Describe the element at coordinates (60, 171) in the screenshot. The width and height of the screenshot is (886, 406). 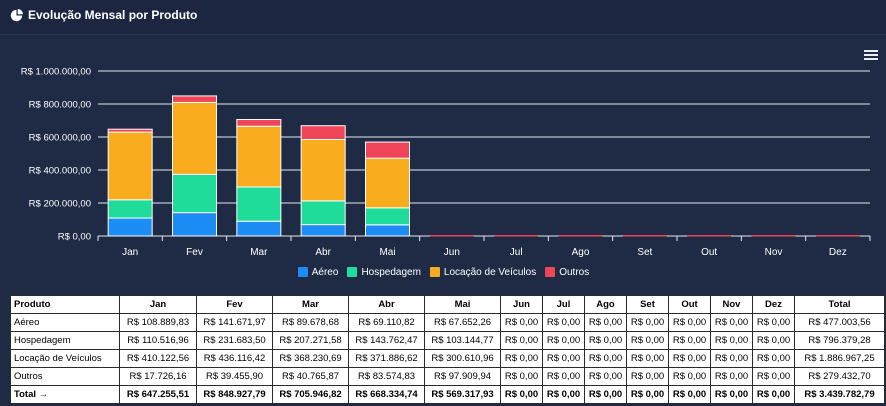
I see `y-tick-label: R$ 400.000,00` at that location.